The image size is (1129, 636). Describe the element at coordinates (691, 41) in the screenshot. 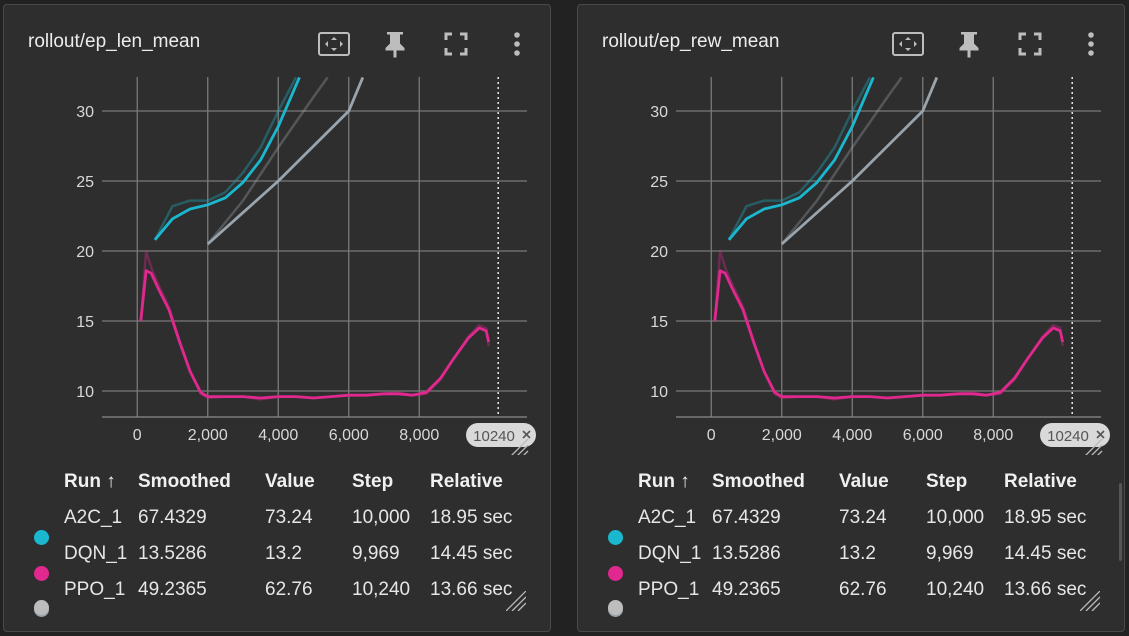

I see `chart-title: rollout/ep_rew_mean` at that location.